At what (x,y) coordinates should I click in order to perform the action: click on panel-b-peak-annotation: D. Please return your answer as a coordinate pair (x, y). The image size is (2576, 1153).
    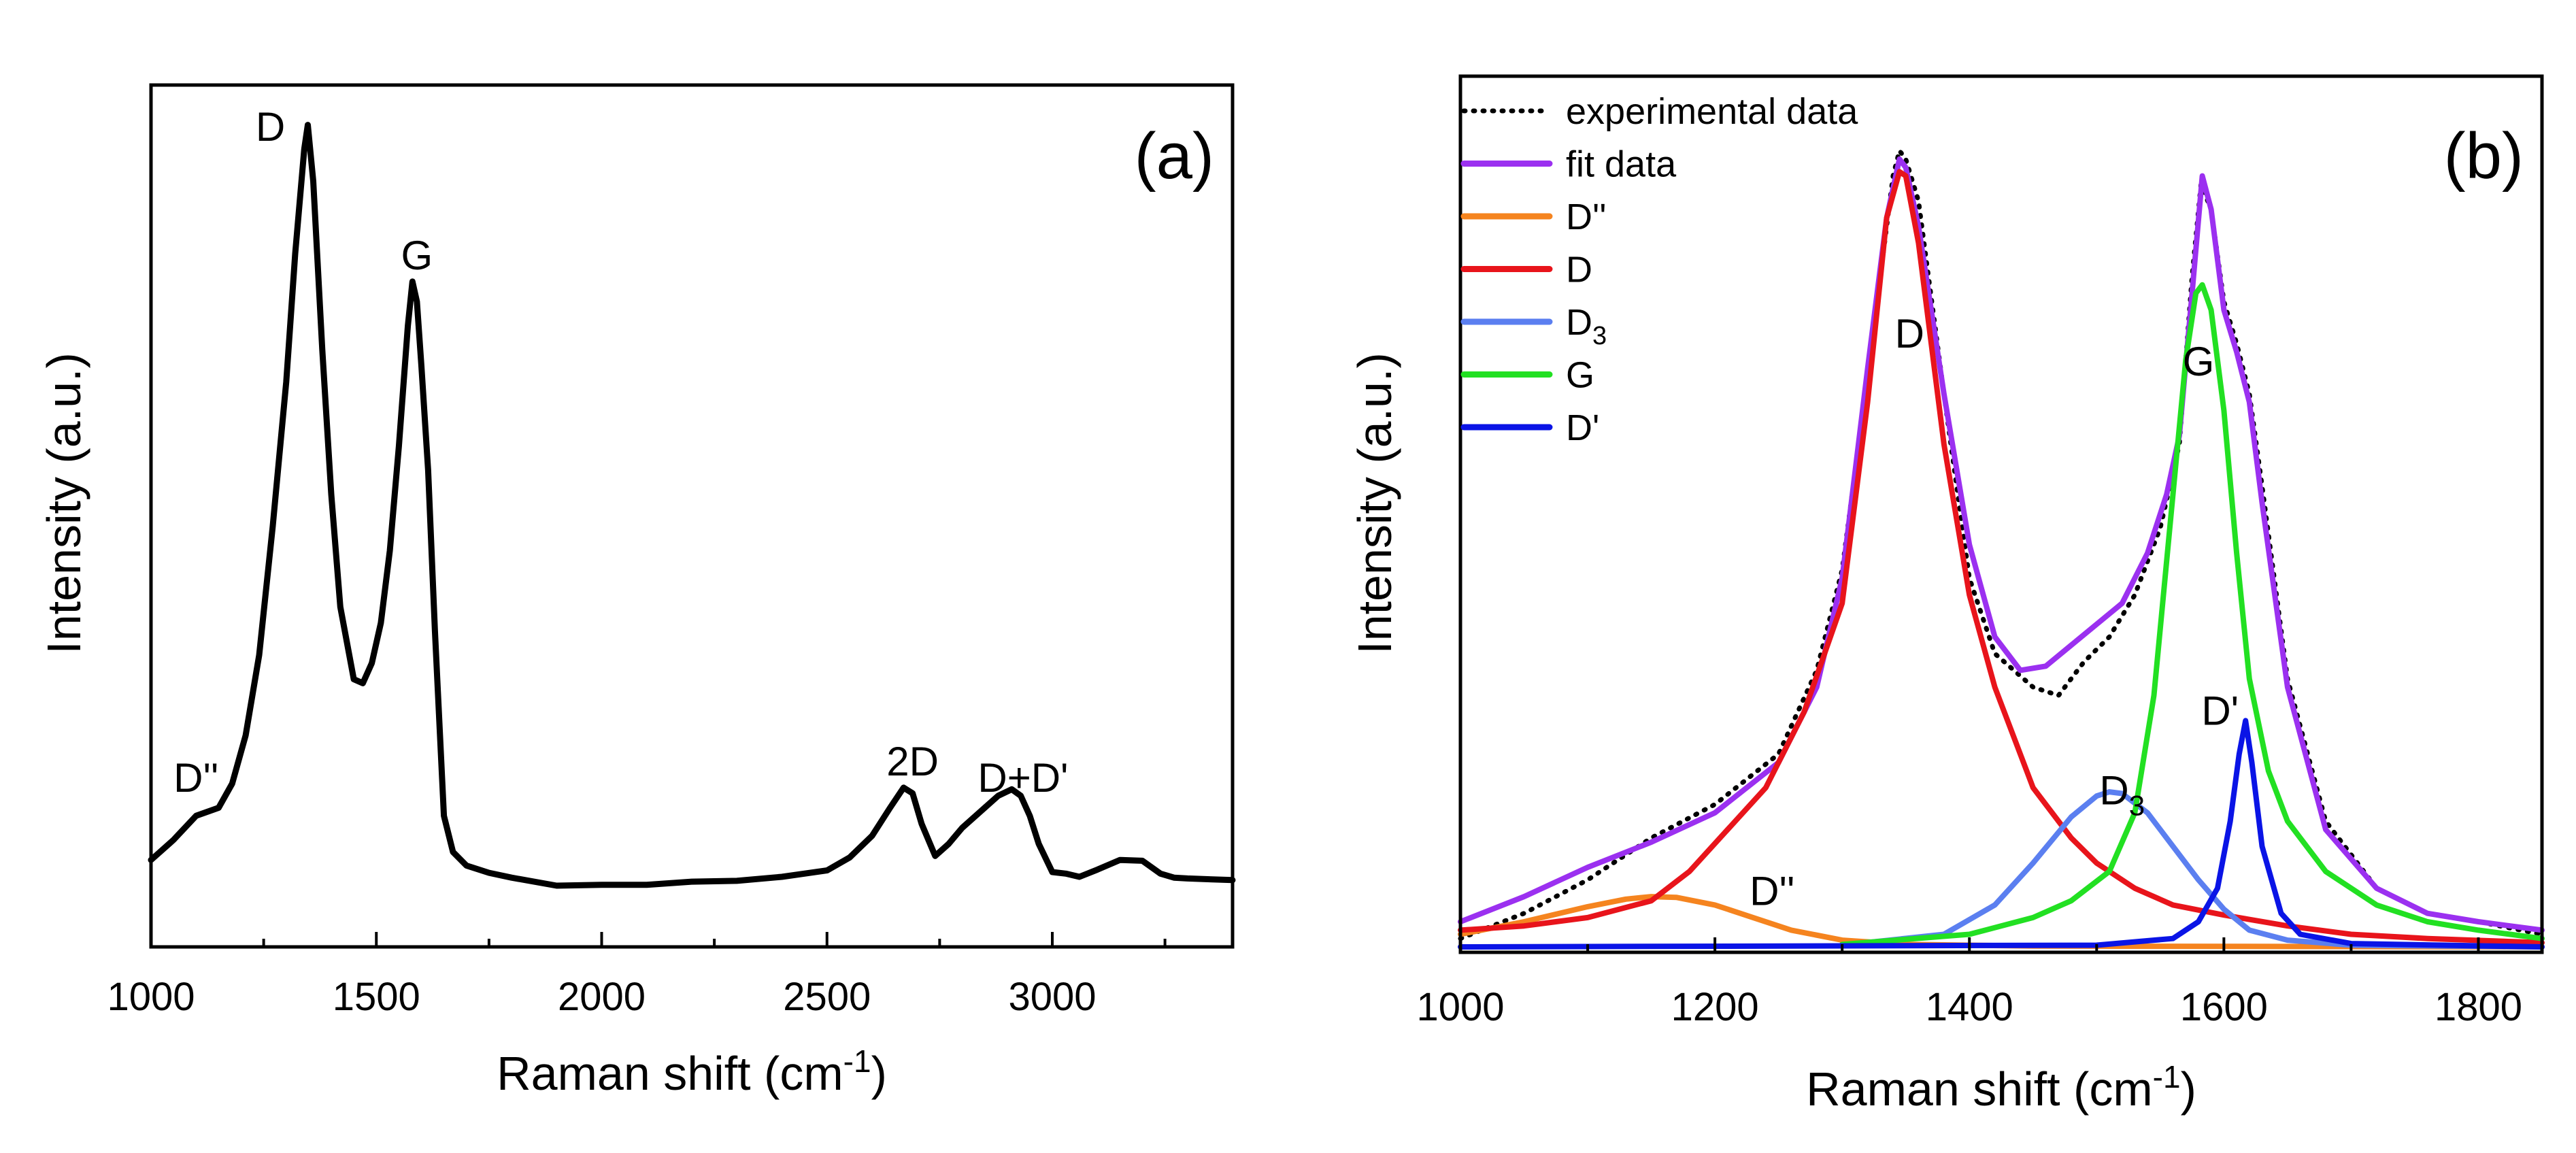
    Looking at the image, I should click on (1909, 333).